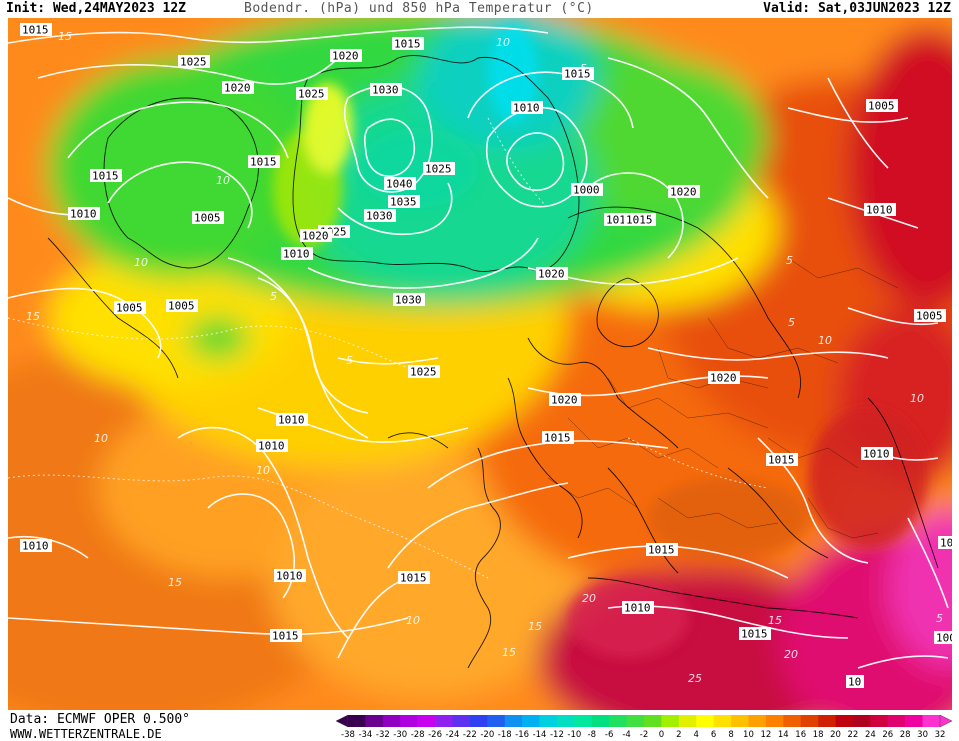 The image size is (959, 741). I want to click on isotherm-label: 15, so click(509, 652).